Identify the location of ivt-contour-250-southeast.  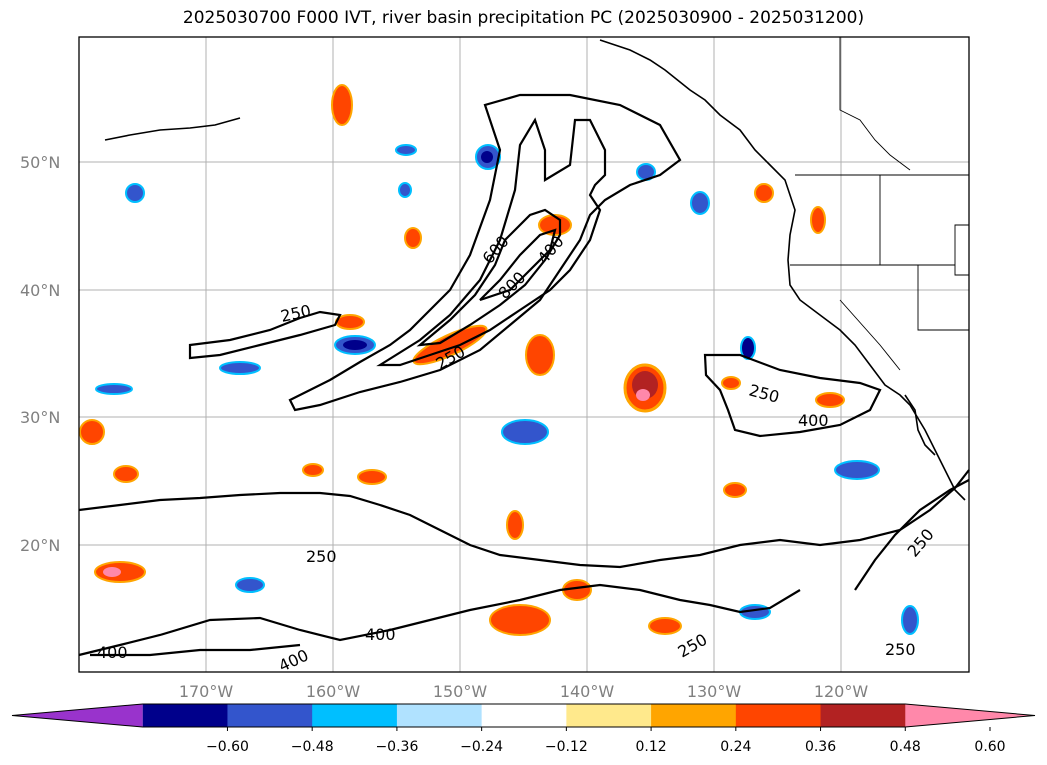
(912, 535).